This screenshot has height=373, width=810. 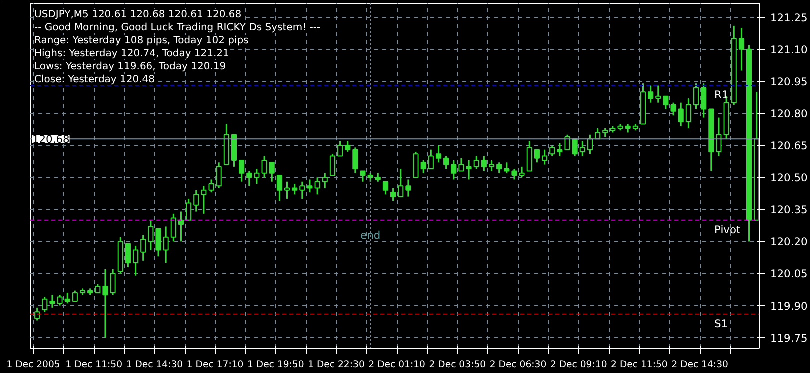 I want to click on ref-line-label: 120.68, so click(x=51, y=139).